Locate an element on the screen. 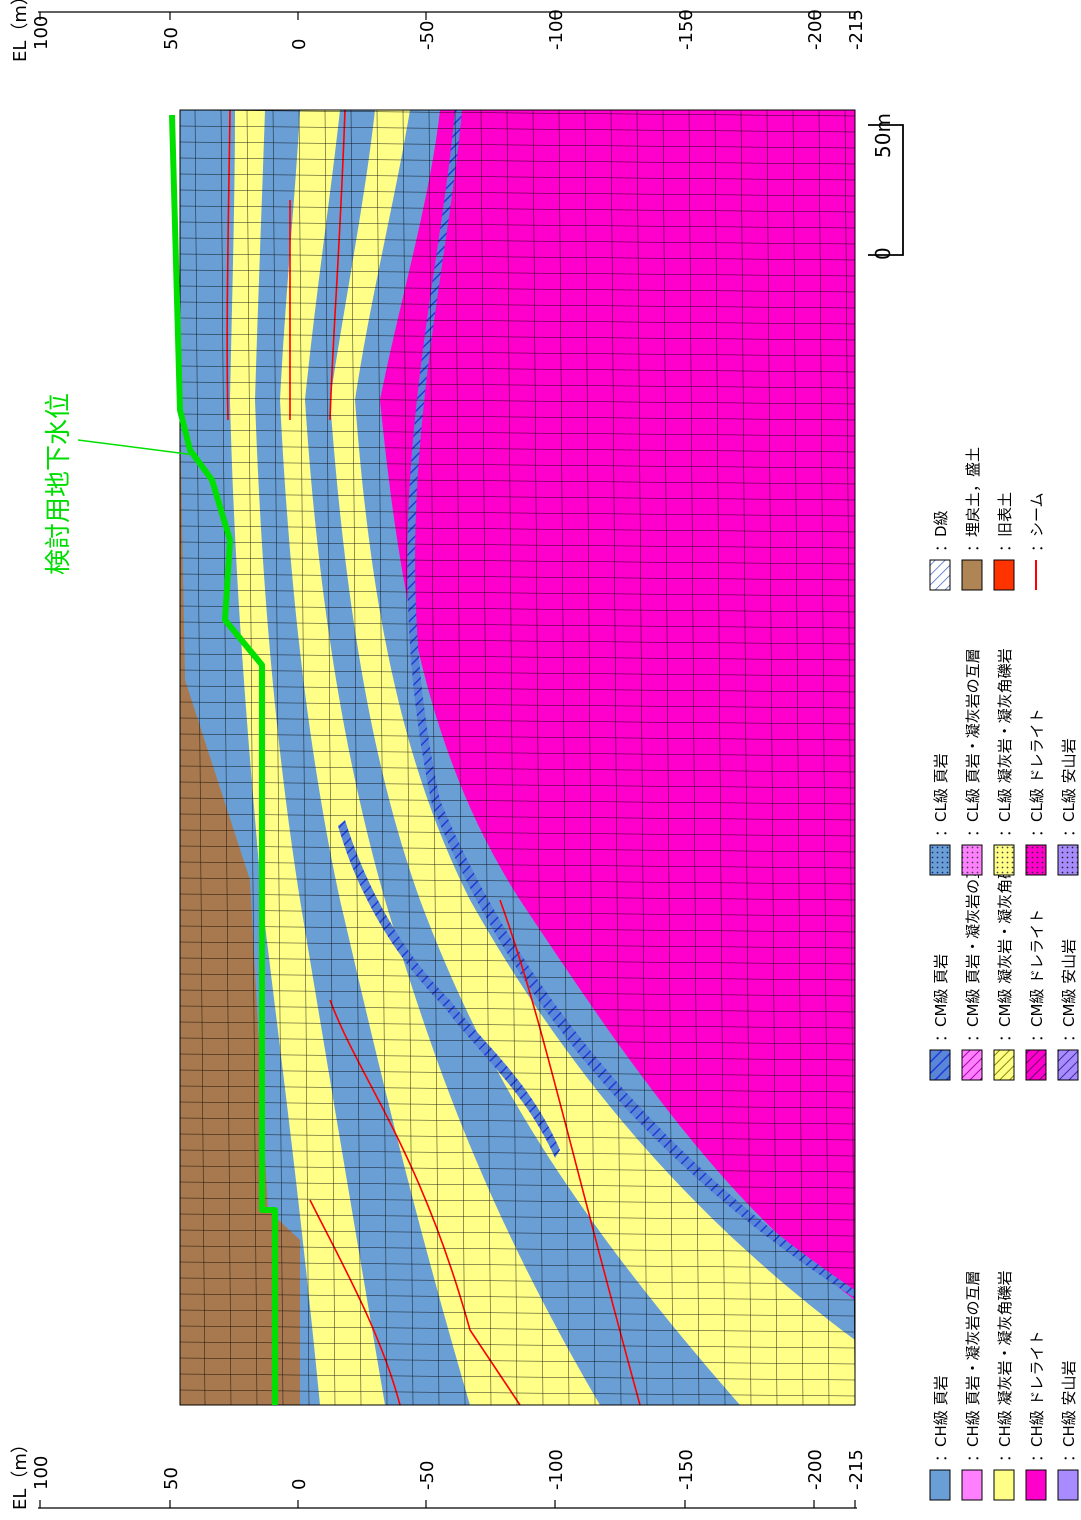 This screenshot has width=1081, height=1520. legend-label: ：CL級 凝灰岩・凝灰角礫岩 is located at coordinates (1005, 742).